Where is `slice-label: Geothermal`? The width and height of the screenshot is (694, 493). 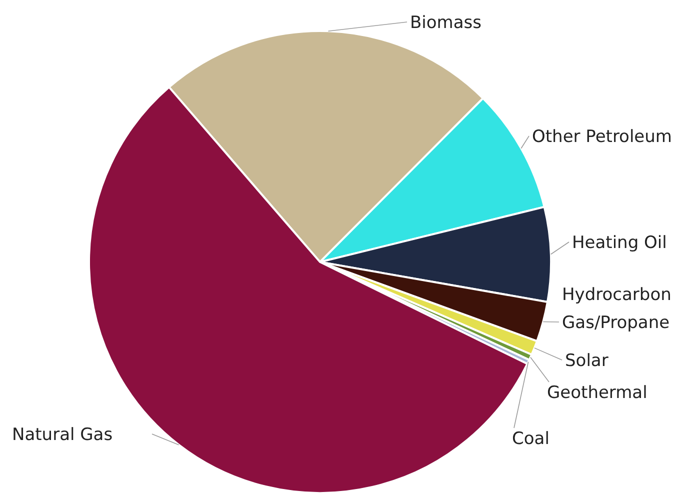
slice-label: Geothermal is located at coordinates (597, 393).